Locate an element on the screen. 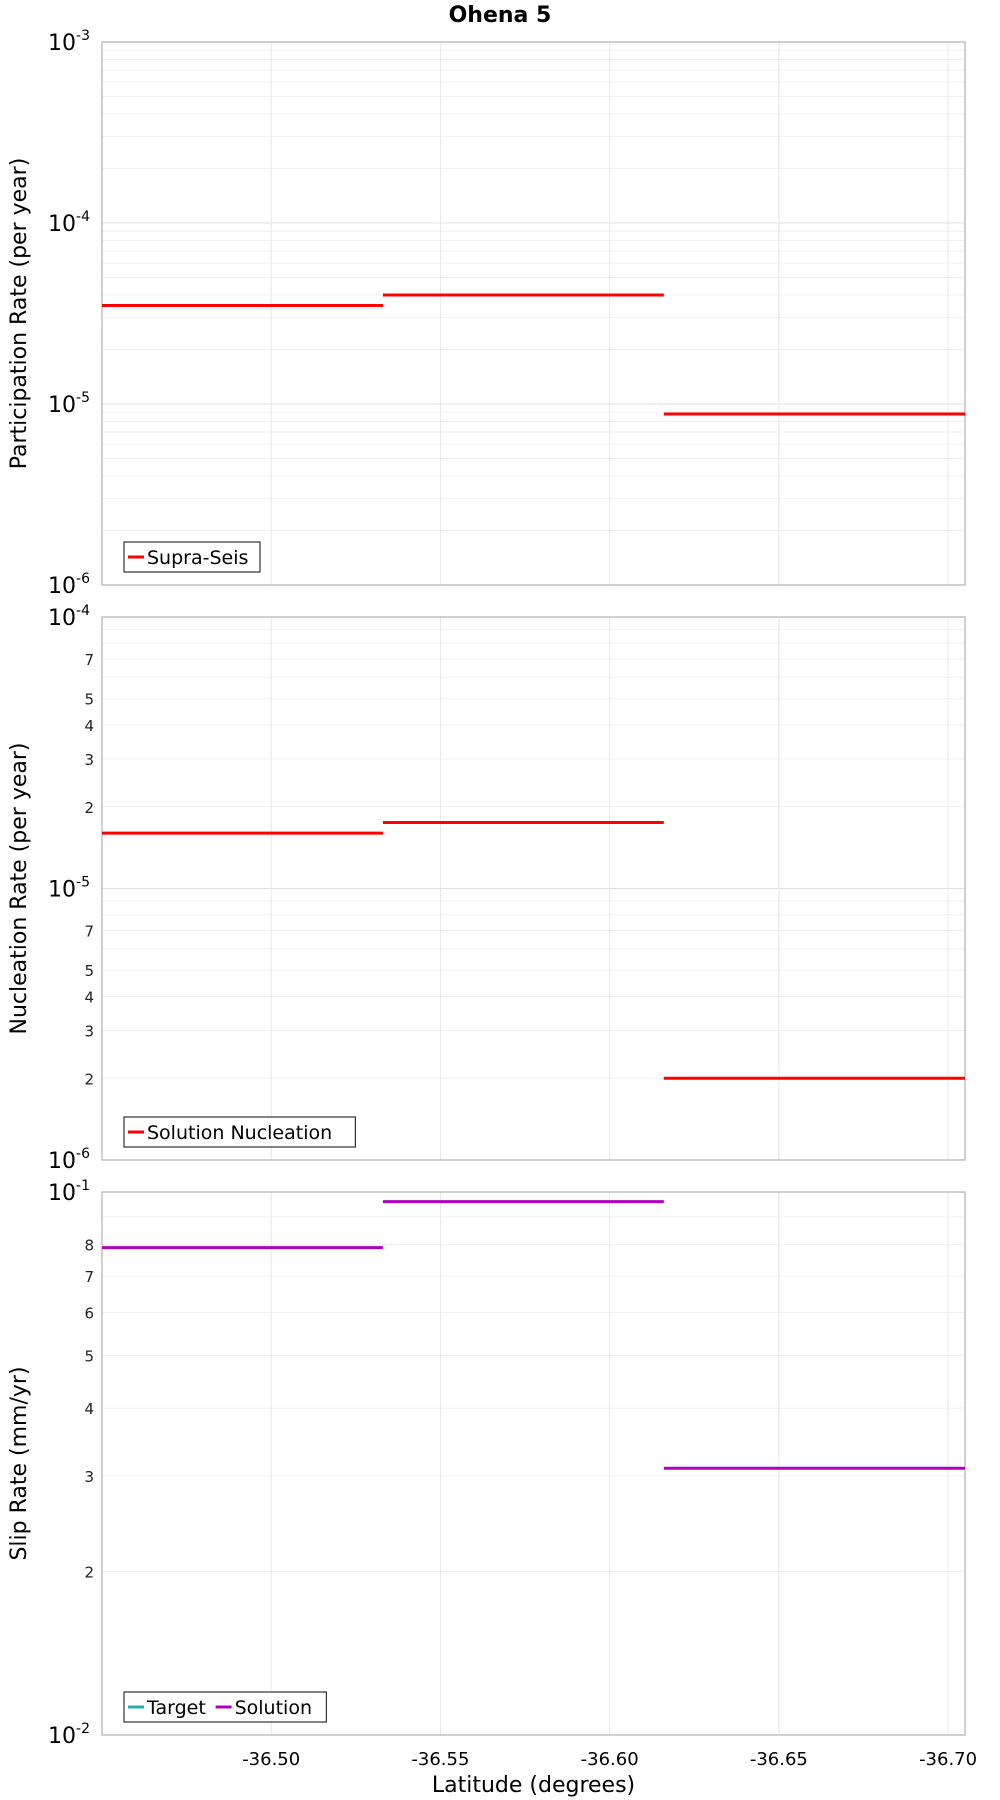 Image resolution: width=1000 pixels, height=1800 pixels. y-tick-label: 10⁻³ is located at coordinates (69, 42).